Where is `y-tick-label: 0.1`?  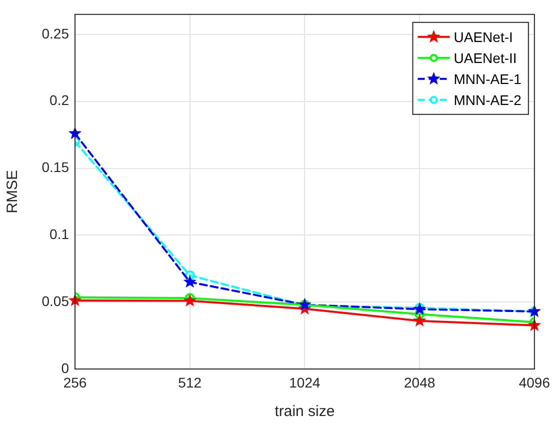
y-tick-label: 0.1 is located at coordinates (60, 234).